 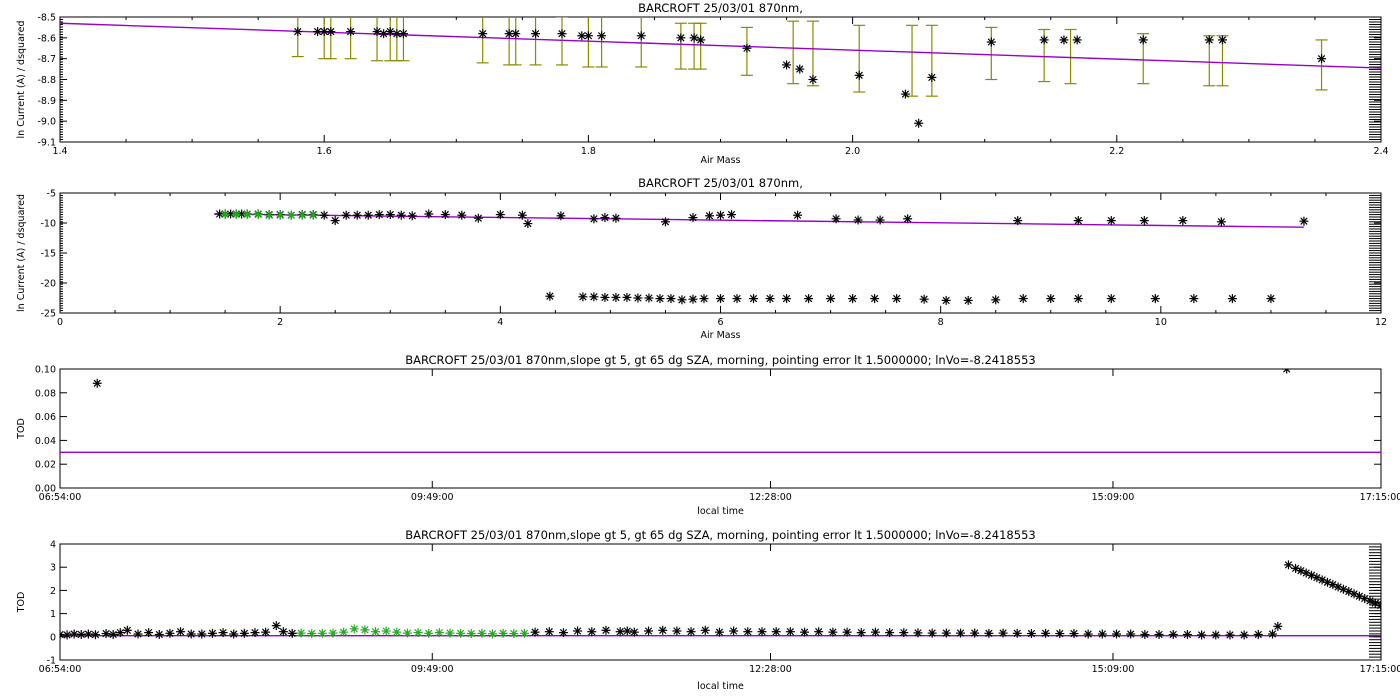 I want to click on y-tick-label: -10, so click(x=48, y=224).